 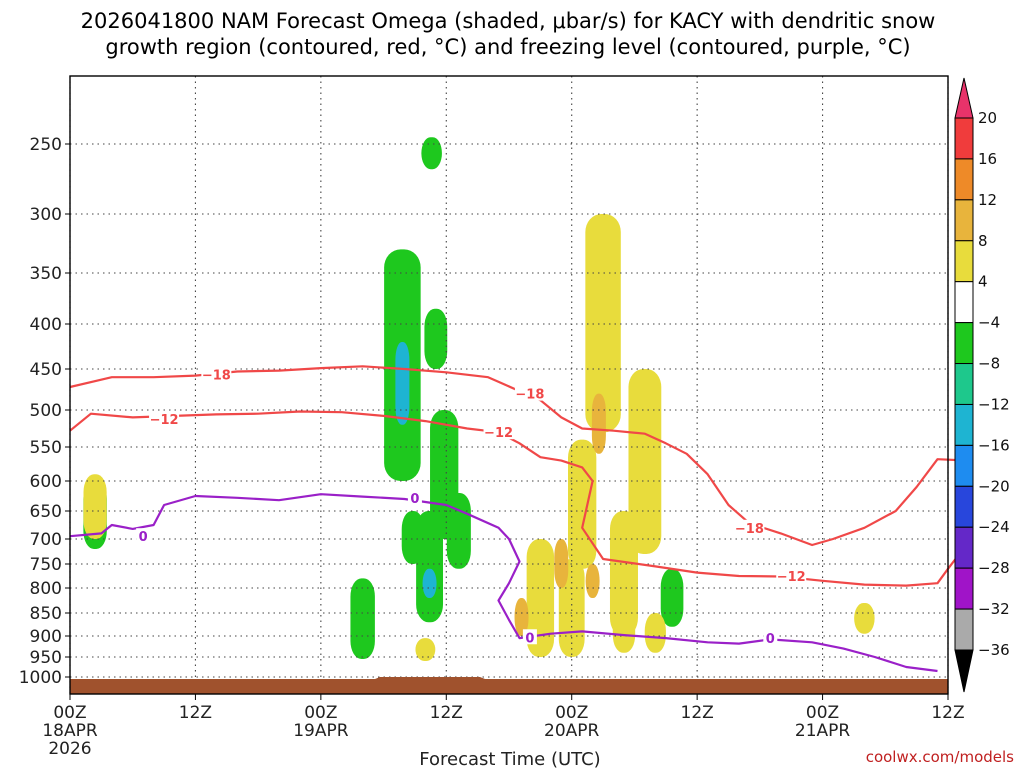 What do you see at coordinates (823, 731) in the screenshot?
I see `x-tick-label: 21APR` at bounding box center [823, 731].